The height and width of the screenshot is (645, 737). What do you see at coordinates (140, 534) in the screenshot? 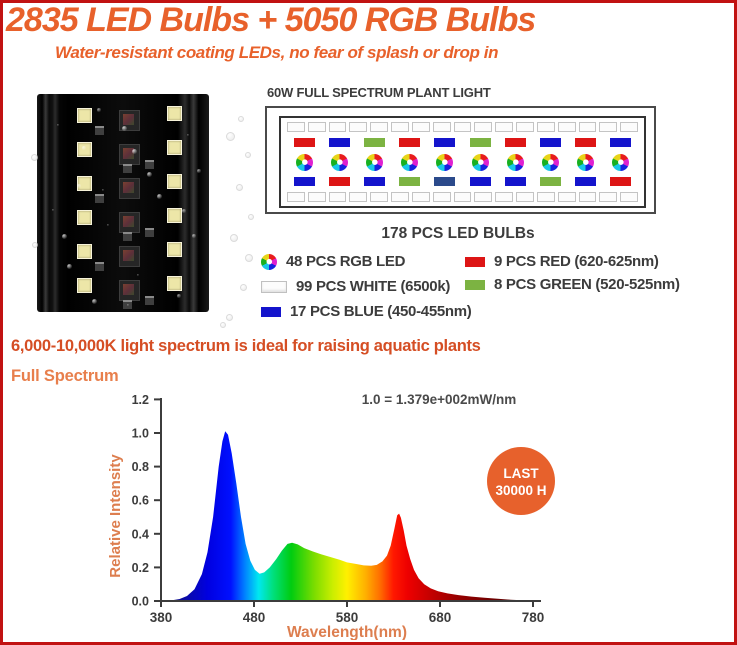
I see `y-tick-label: 0.4` at bounding box center [140, 534].